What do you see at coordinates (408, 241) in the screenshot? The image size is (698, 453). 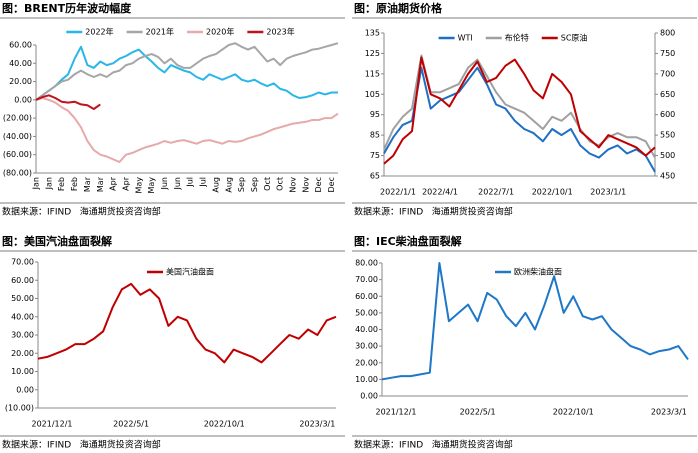 I see `panel-title: 图：IEC柴油盘面裂解` at bounding box center [408, 241].